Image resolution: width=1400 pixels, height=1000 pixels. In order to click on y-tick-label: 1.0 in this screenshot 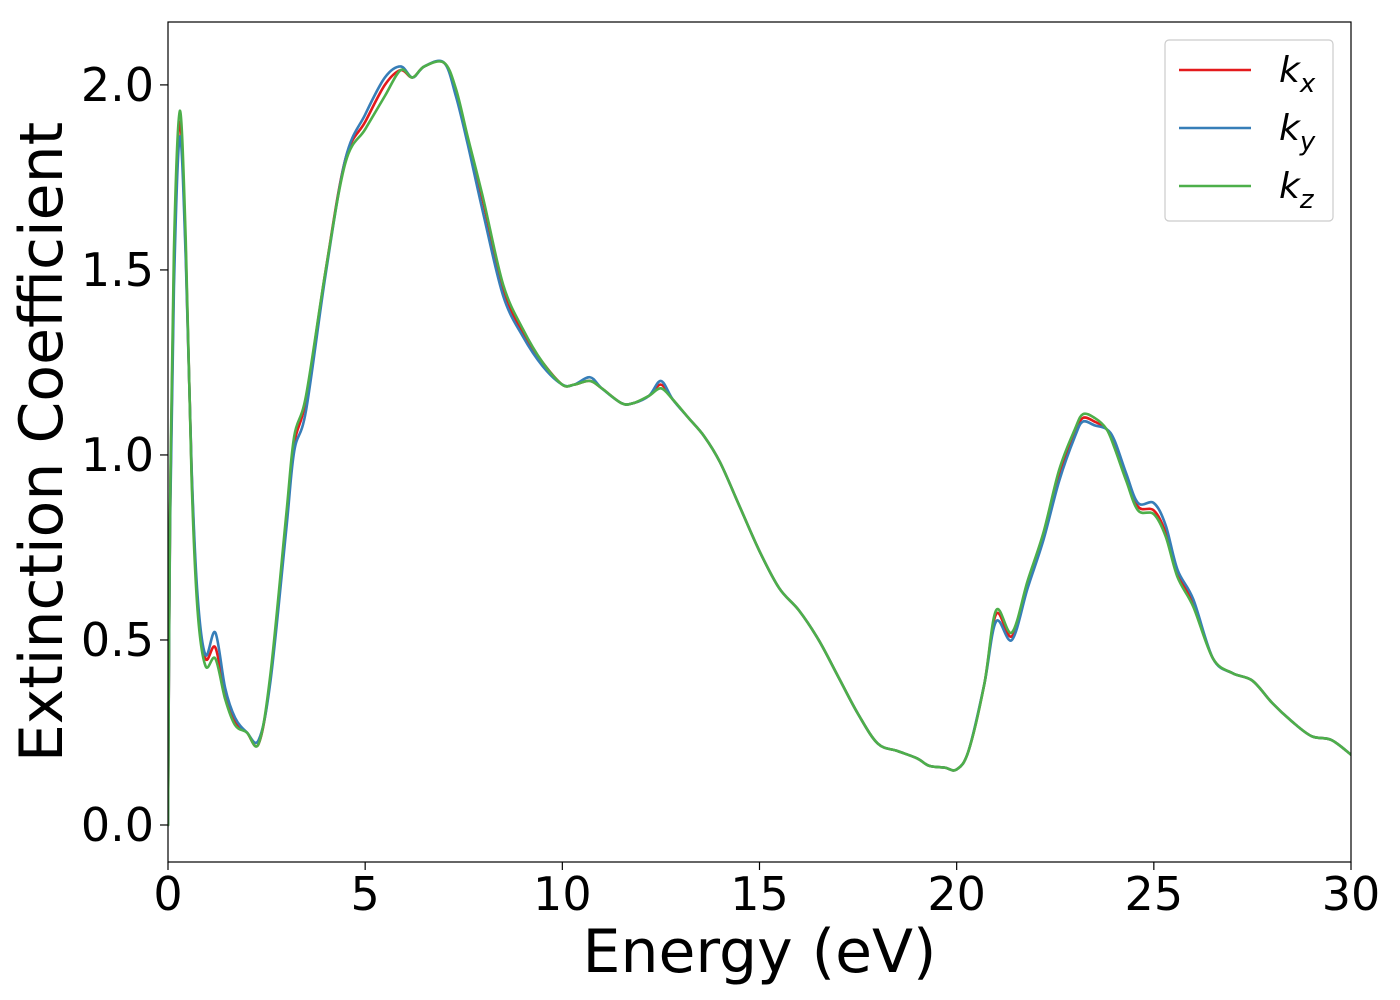, I will do `click(117, 455)`.